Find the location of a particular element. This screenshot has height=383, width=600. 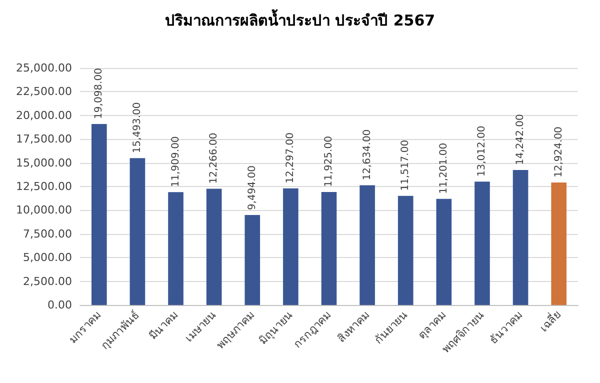

data-label: 13,012.00 is located at coordinates (482, 151).